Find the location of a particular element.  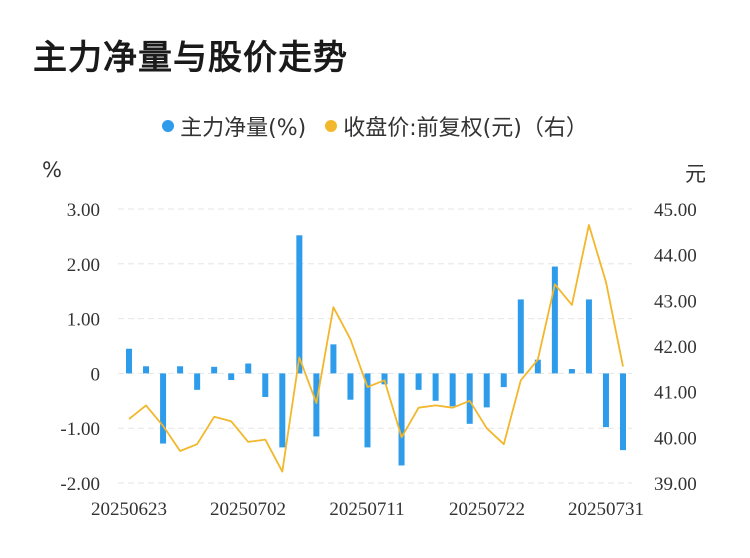

right-axis-tick-label: 45.00 is located at coordinates (675, 210).